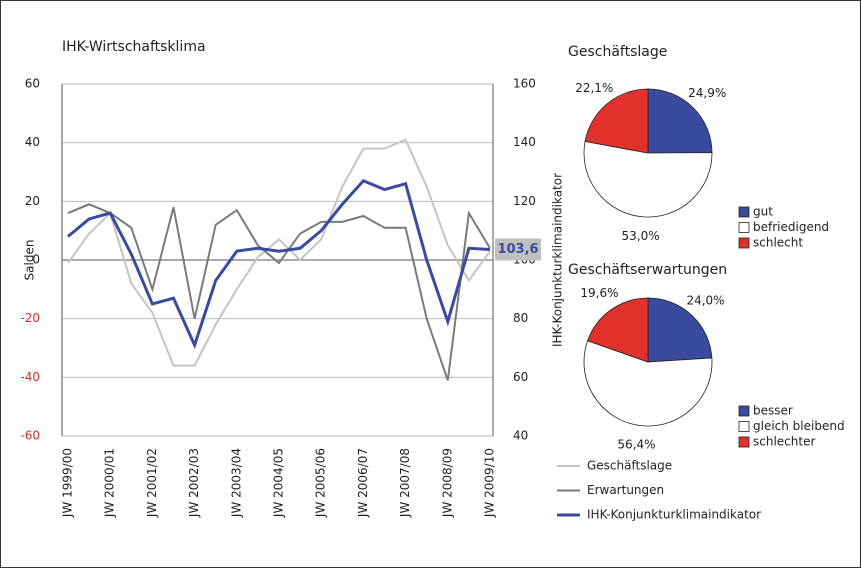  Describe the element at coordinates (594, 88) in the screenshot. I see `pie-value-label: 22,1%` at that location.